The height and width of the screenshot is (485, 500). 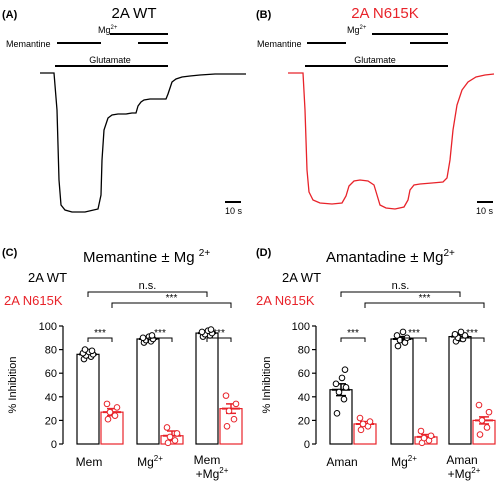 What do you see at coordinates (143, 142) in the screenshot?
I see `panel-a-current-trace` at bounding box center [143, 142].